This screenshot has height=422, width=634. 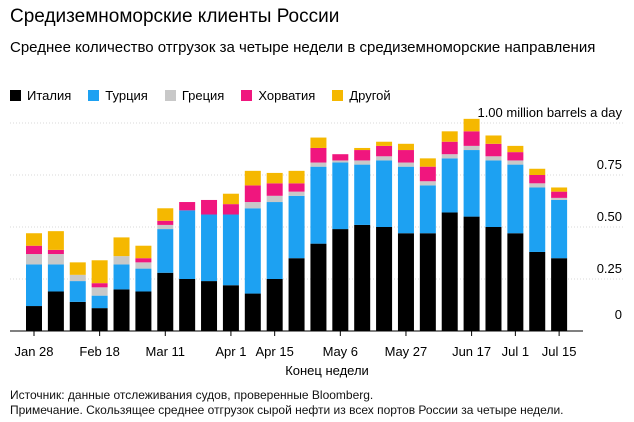 What do you see at coordinates (609, 268) in the screenshot?
I see `y-tick-label: 0.25` at bounding box center [609, 268].